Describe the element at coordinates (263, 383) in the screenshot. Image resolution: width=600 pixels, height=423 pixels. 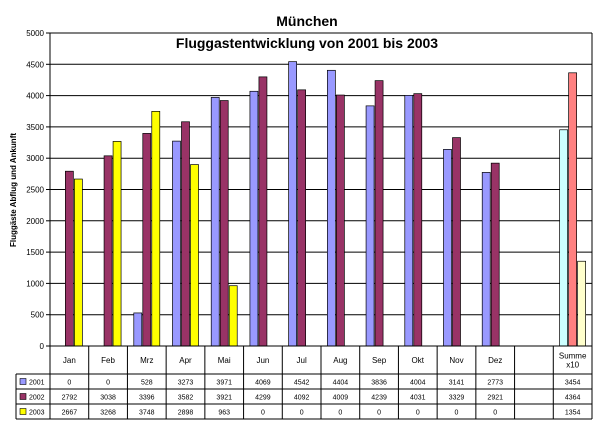
I see `data-label: 4069` at that location.